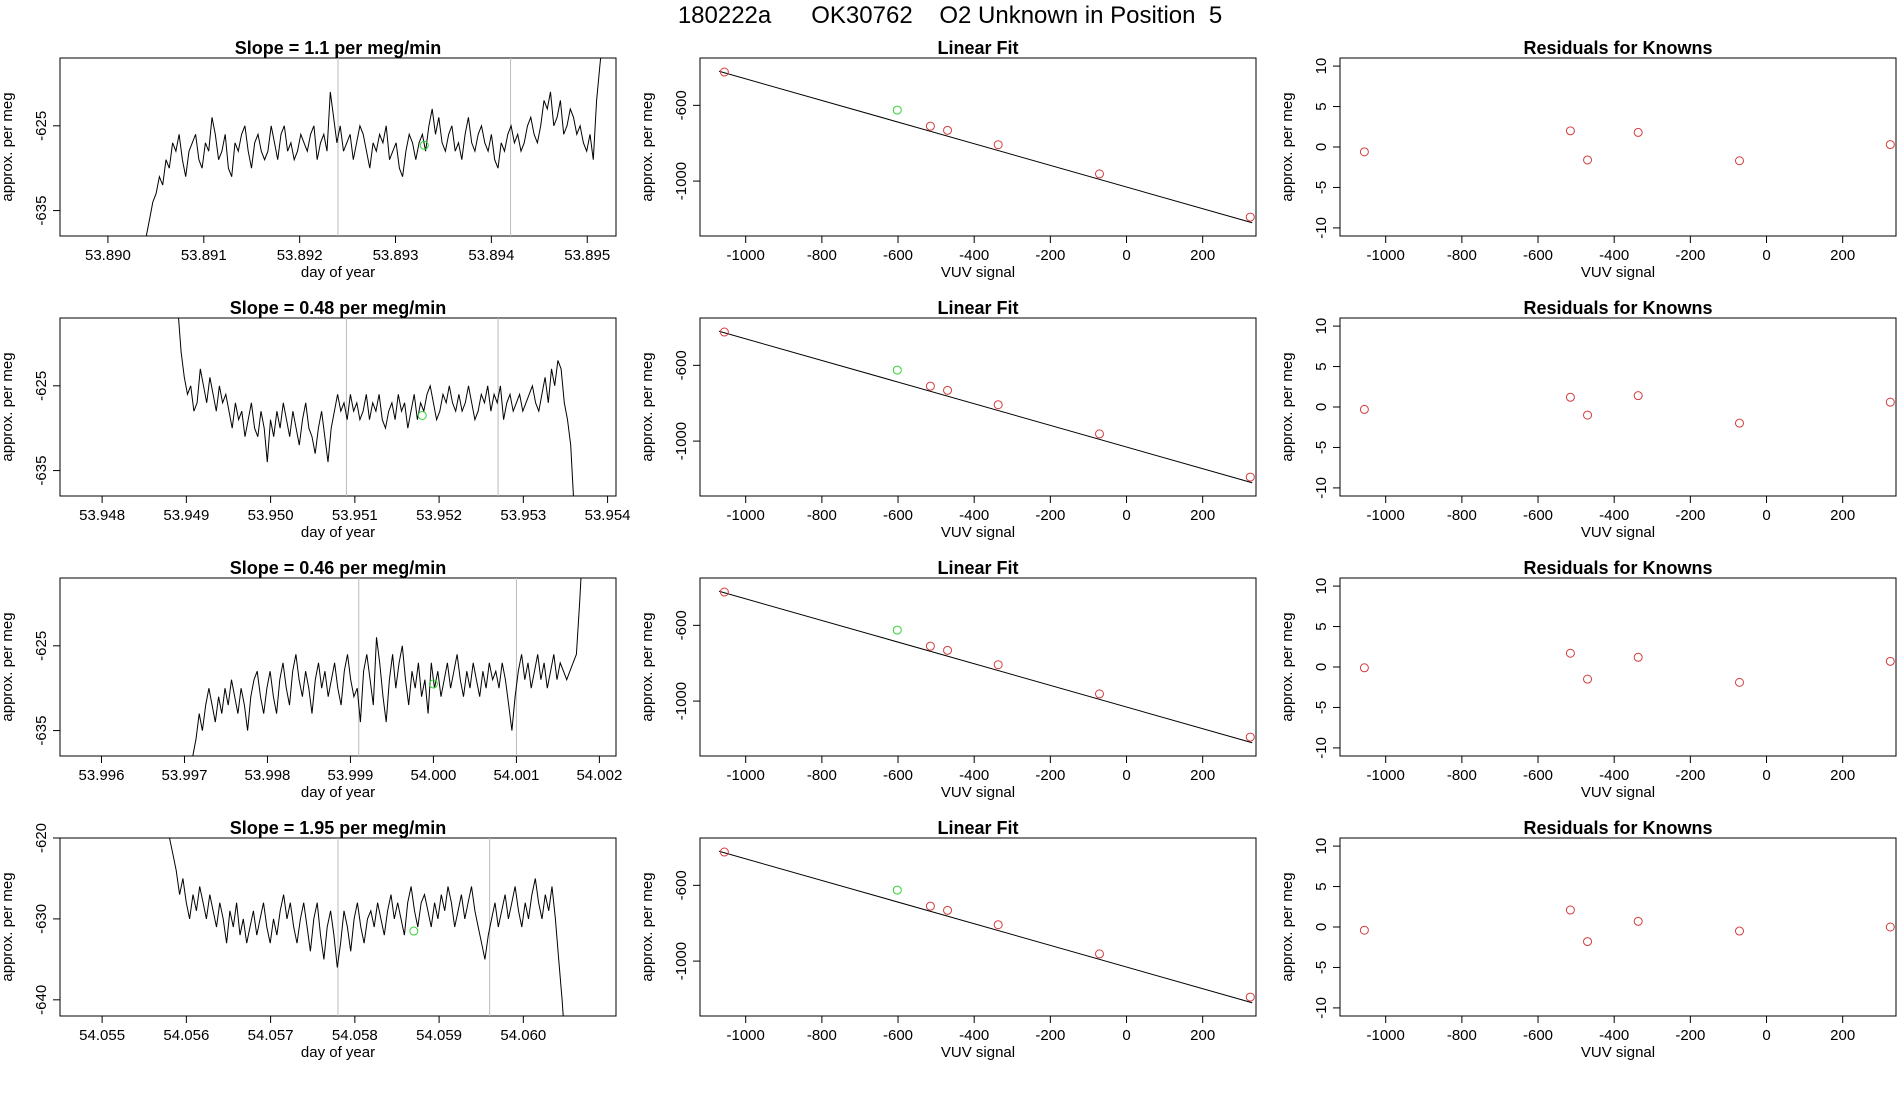  What do you see at coordinates (396, 255) in the screenshot?
I see `x-tick-label: 53.893` at bounding box center [396, 255].